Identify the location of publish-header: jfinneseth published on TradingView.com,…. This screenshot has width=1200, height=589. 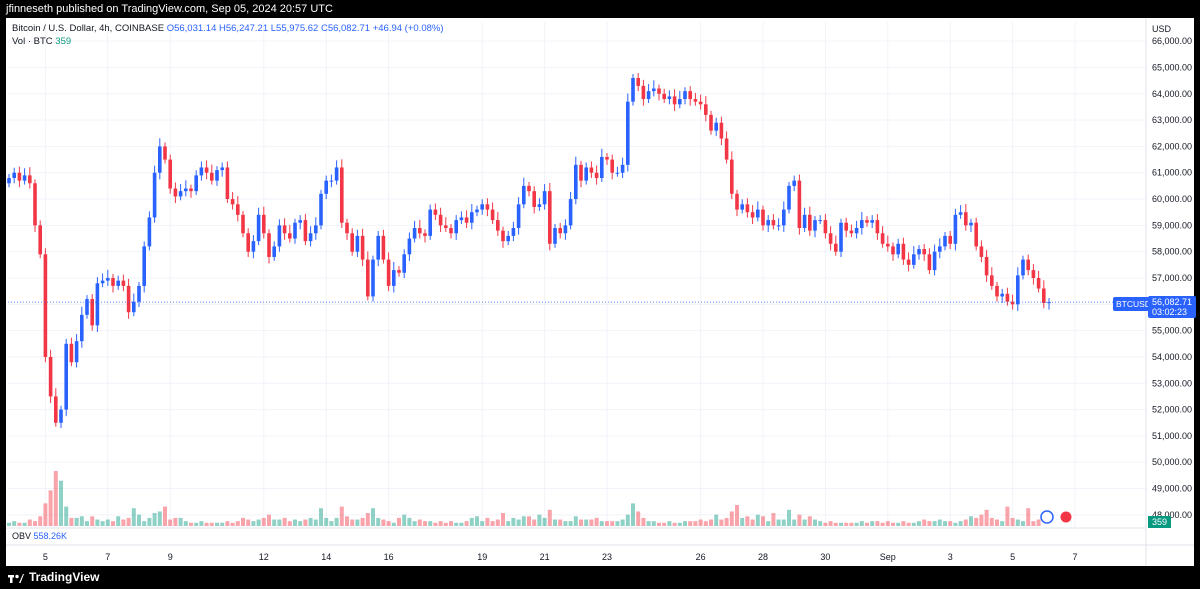
(600, 9).